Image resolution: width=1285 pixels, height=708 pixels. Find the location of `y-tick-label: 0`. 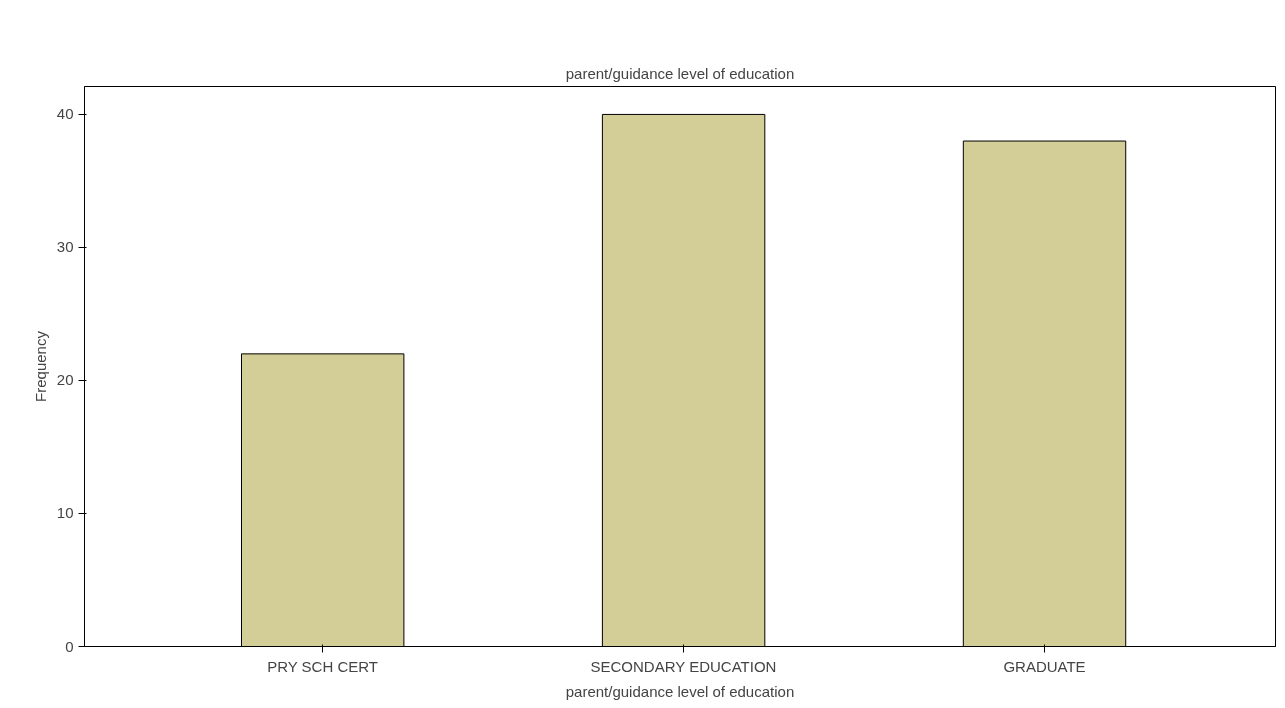

y-tick-label: 0 is located at coordinates (69, 646).